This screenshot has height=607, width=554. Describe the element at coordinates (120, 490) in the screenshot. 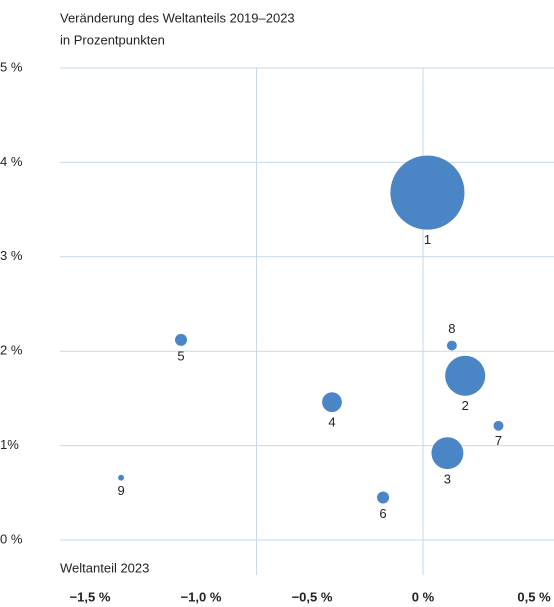

I see `point-label: 9` at that location.